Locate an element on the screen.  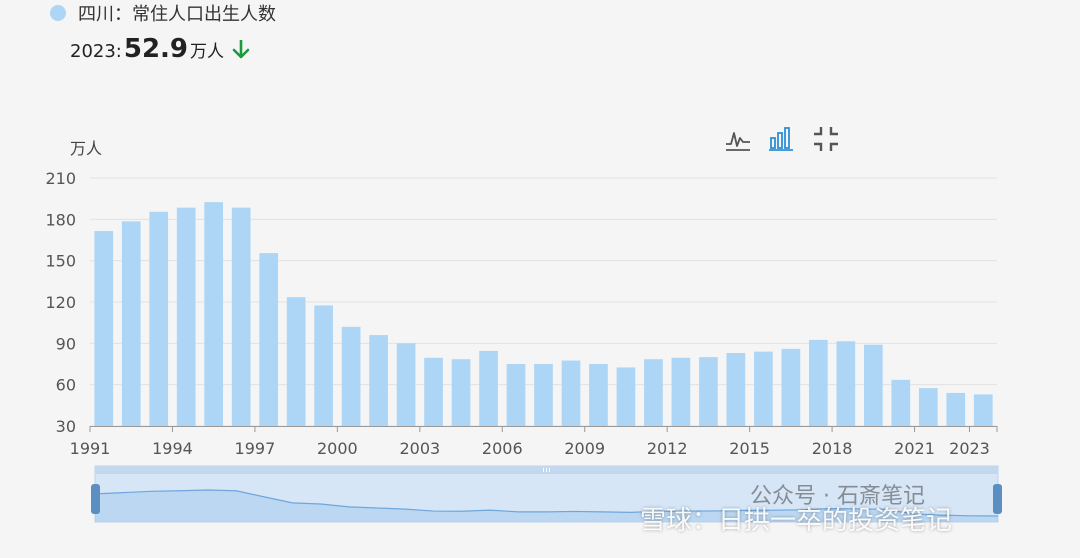
bar-chart-icon is located at coordinates (782, 139).